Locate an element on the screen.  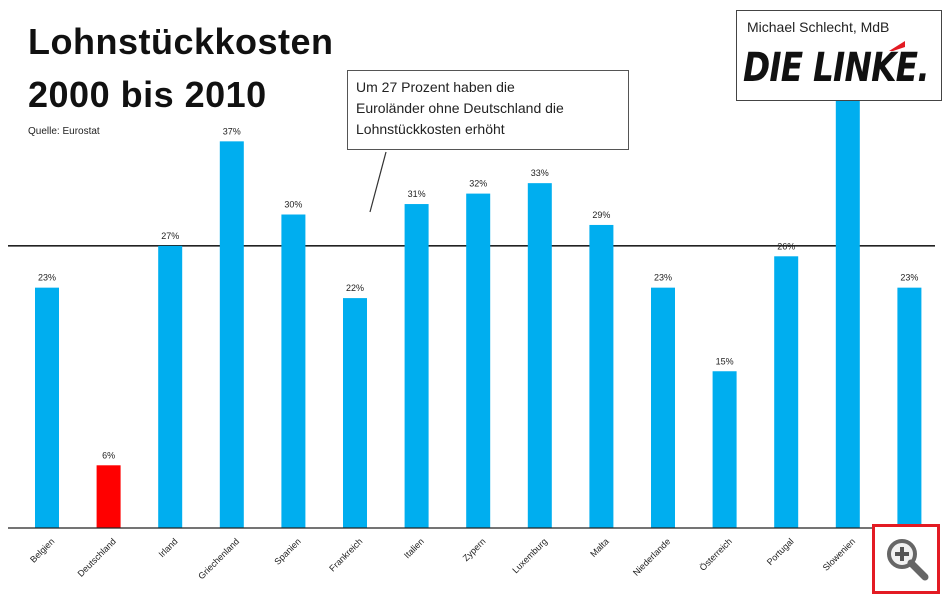
data-label-11: 15% is located at coordinates (725, 361).